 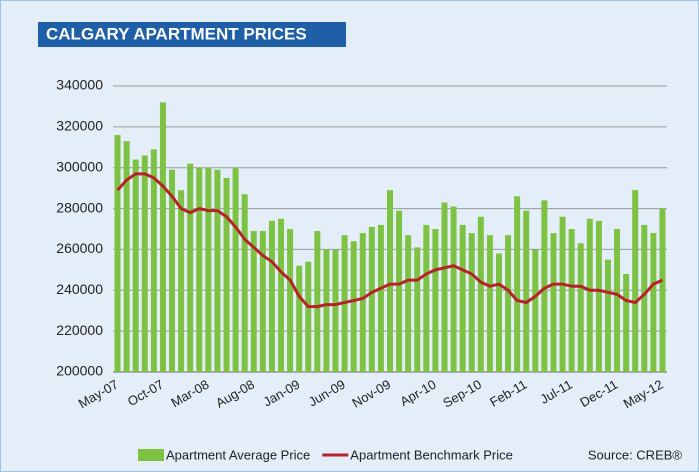 What do you see at coordinates (635, 454) in the screenshot?
I see `source: Source: CREB®` at bounding box center [635, 454].